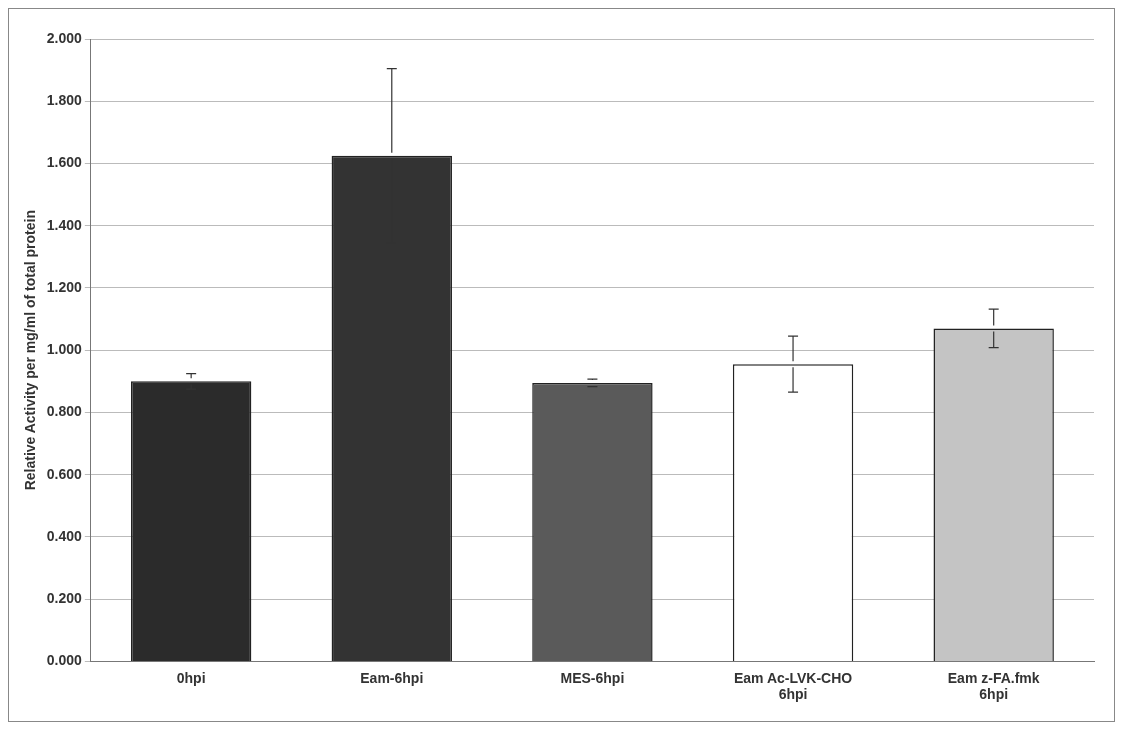 The height and width of the screenshot is (734, 1127). Describe the element at coordinates (793, 686) in the screenshot. I see `x-tick-label: Eam Ac-LVK-CHO 6hpi` at that location.